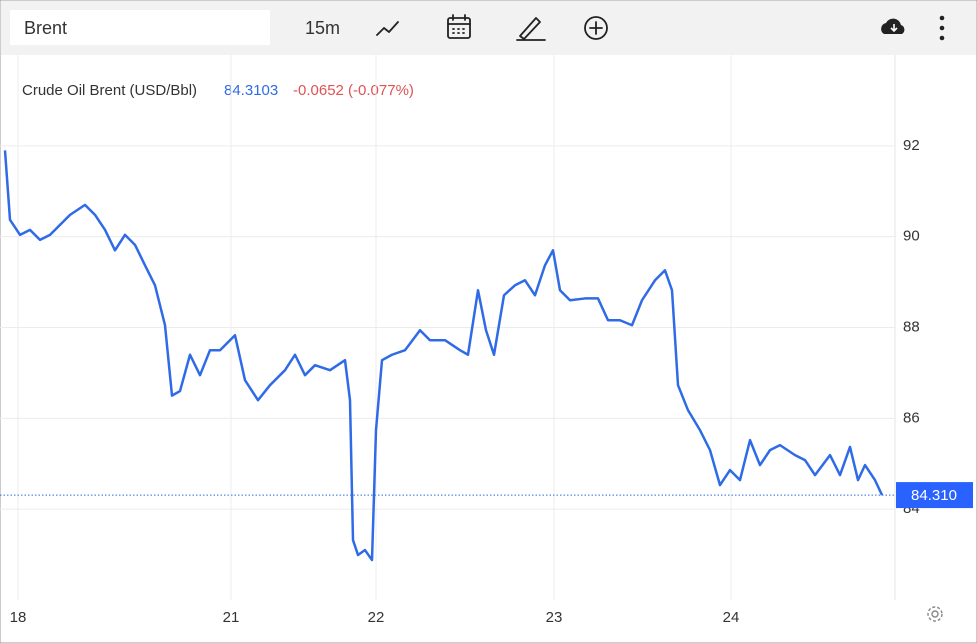 The height and width of the screenshot is (643, 977). I want to click on calendar-icon, so click(459, 26).